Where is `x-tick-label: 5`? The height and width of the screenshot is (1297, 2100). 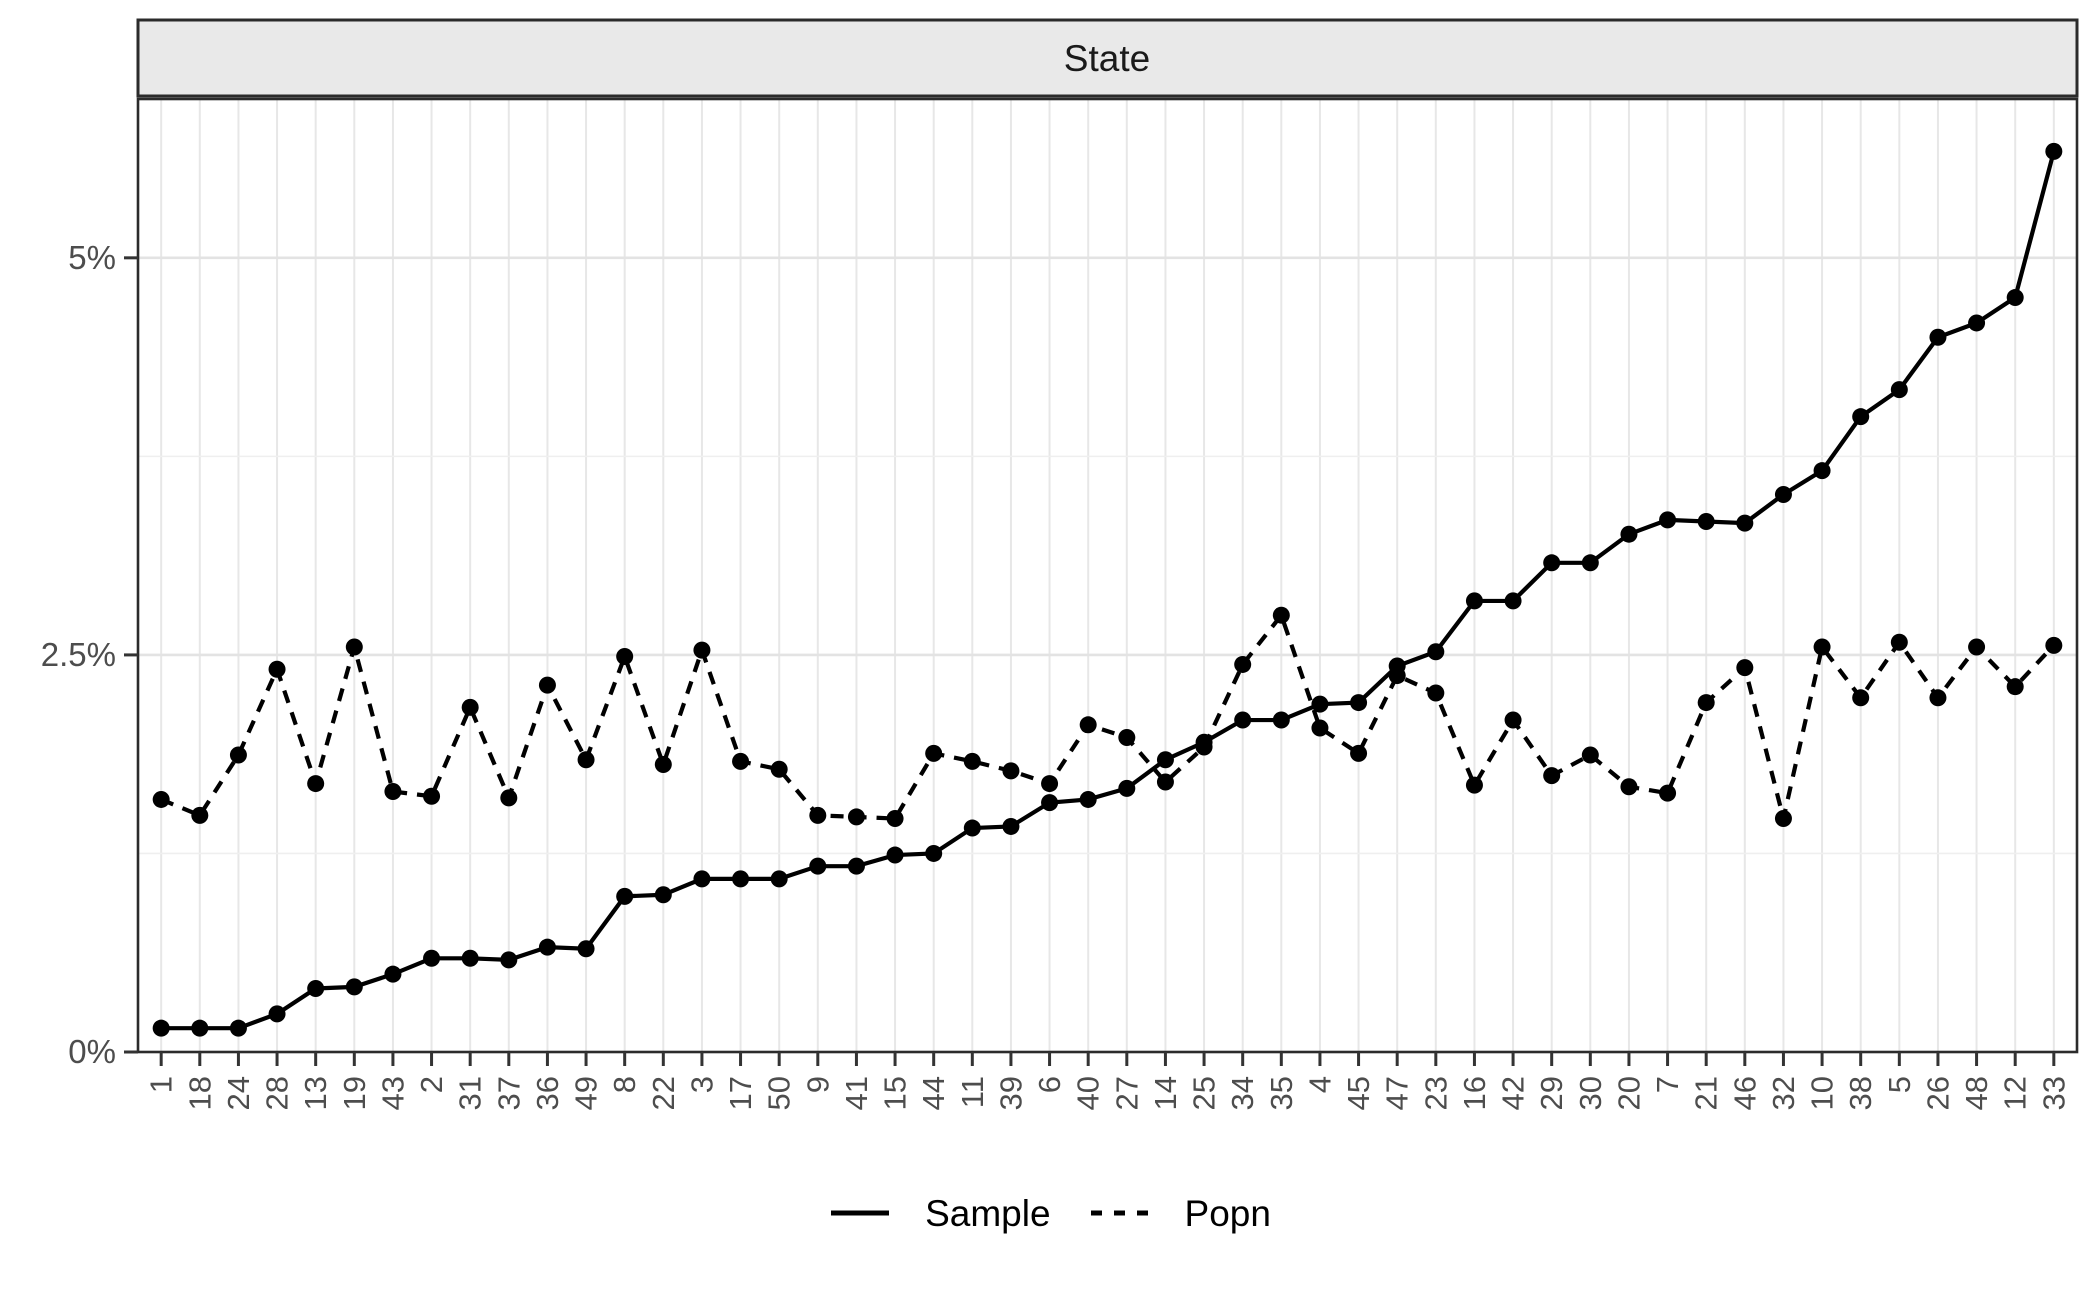 x-tick-label: 5 is located at coordinates (1899, 1084).